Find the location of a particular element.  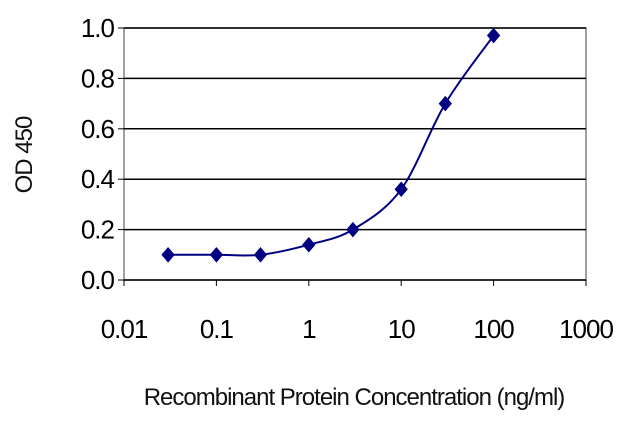

y-tick-label: 0.8 is located at coordinates (98, 78).